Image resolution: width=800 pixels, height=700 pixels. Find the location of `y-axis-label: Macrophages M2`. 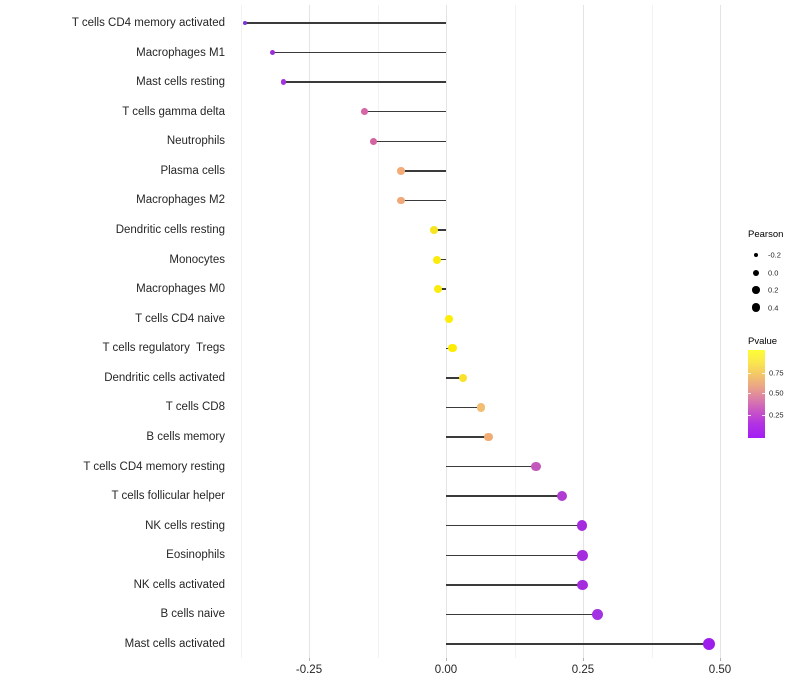

y-axis-label: Macrophages M2 is located at coordinates (180, 200).